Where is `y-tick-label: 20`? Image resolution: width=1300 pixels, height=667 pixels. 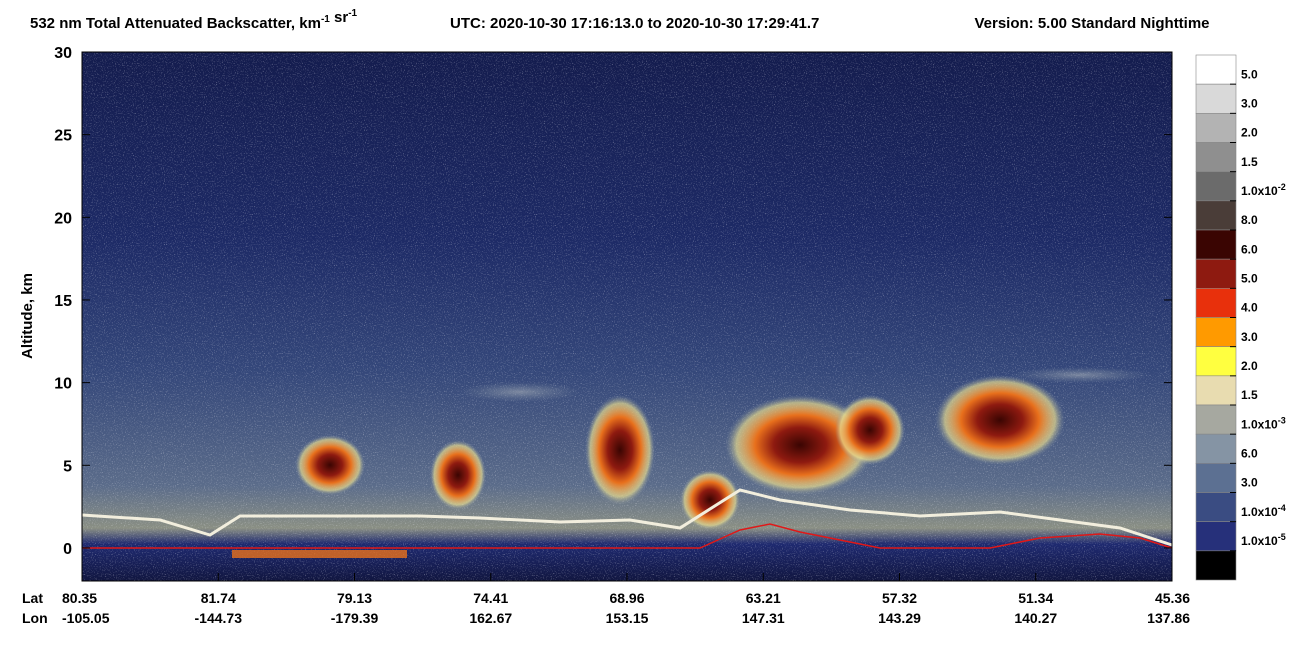 y-tick-label: 20 is located at coordinates (63, 218).